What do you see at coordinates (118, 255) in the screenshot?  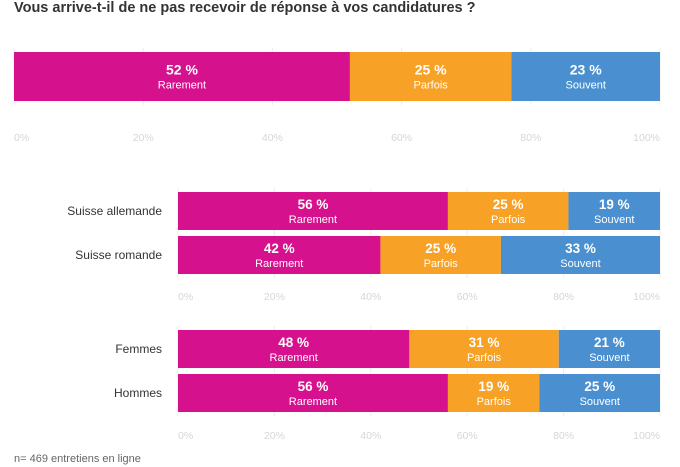 I see `row-label: Suisse romande` at bounding box center [118, 255].